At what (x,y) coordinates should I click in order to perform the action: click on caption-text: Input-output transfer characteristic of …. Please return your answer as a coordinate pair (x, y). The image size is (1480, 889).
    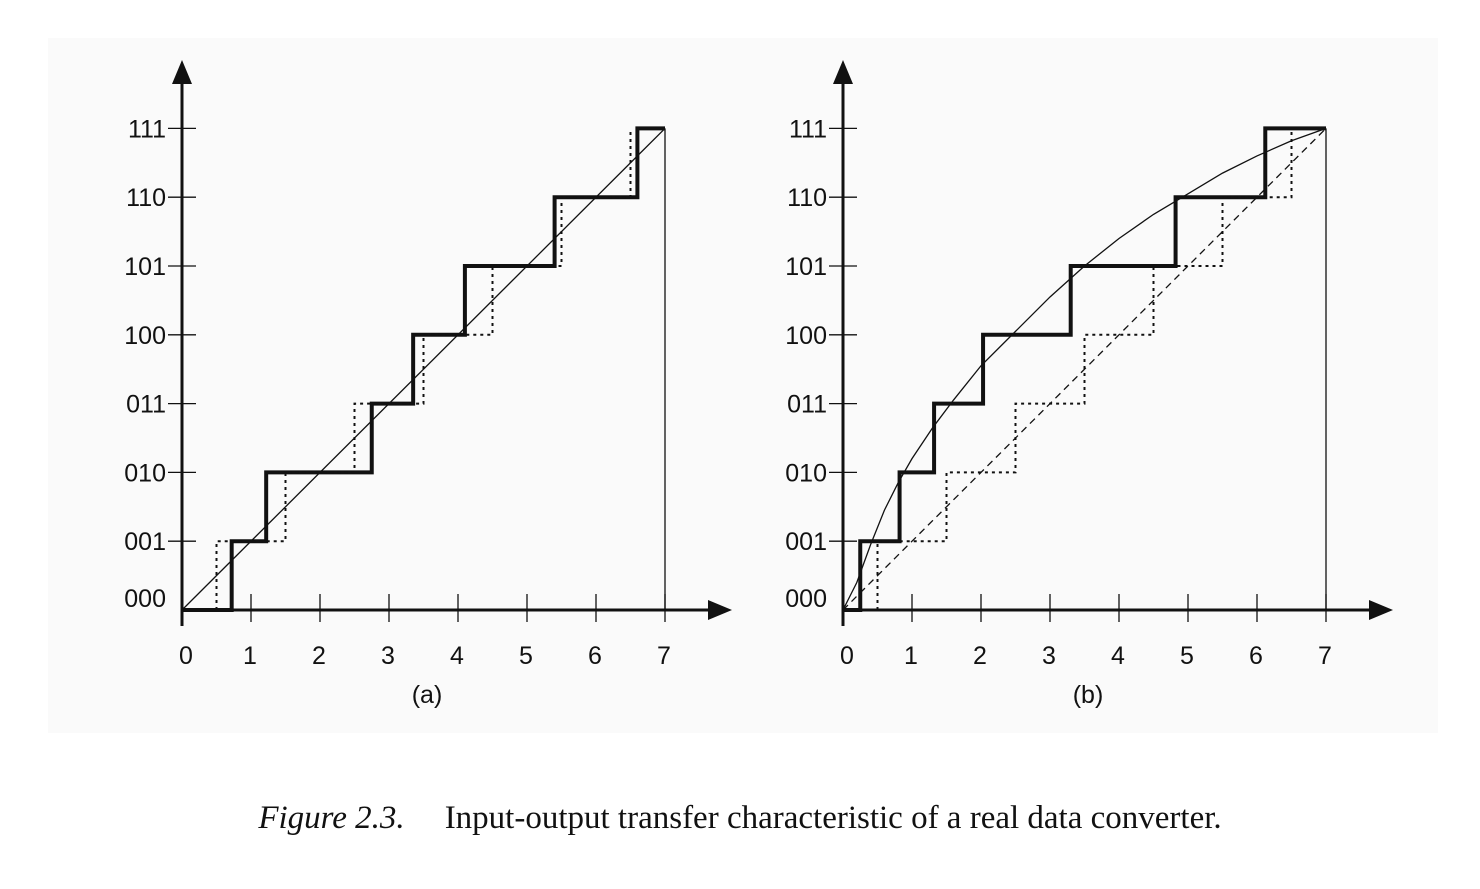
    Looking at the image, I should click on (833, 818).